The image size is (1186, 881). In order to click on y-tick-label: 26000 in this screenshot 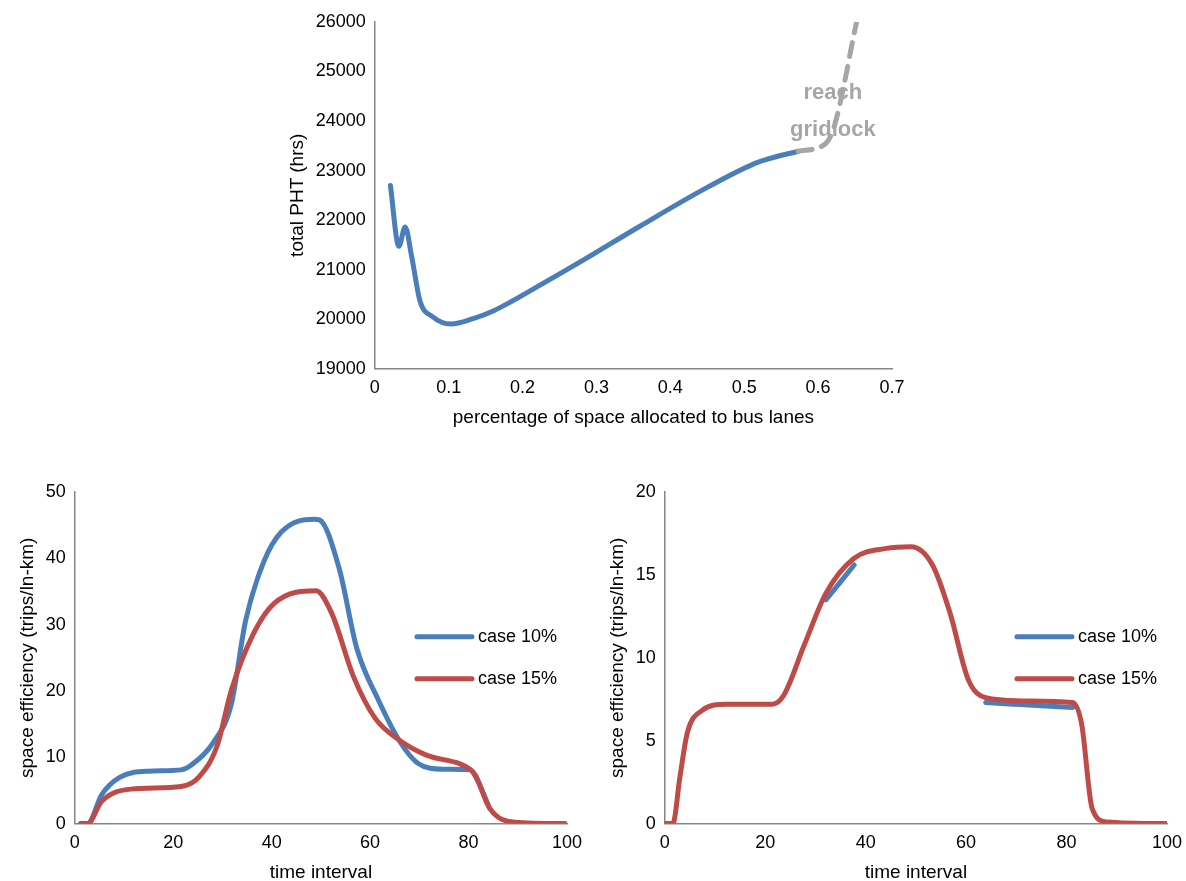, I will do `click(340, 20)`.